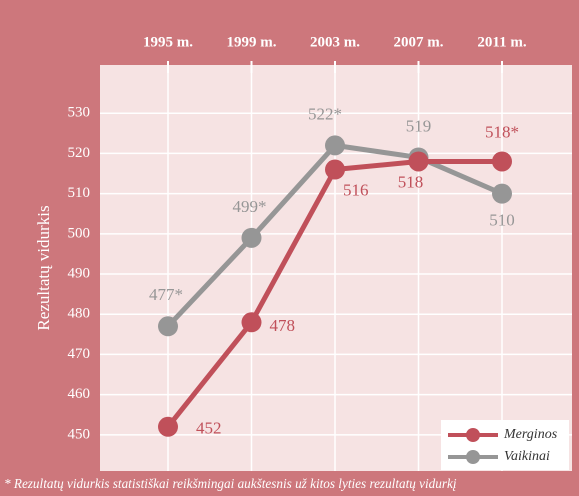 The height and width of the screenshot is (496, 579). I want to click on value-label: 518*, so click(502, 131).